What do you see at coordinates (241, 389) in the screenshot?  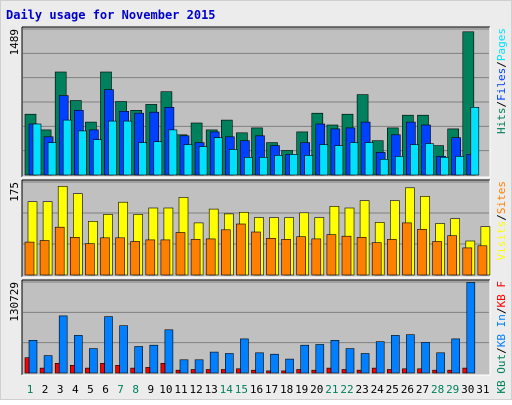 I see `x-tick-label: 15` at bounding box center [241, 389].